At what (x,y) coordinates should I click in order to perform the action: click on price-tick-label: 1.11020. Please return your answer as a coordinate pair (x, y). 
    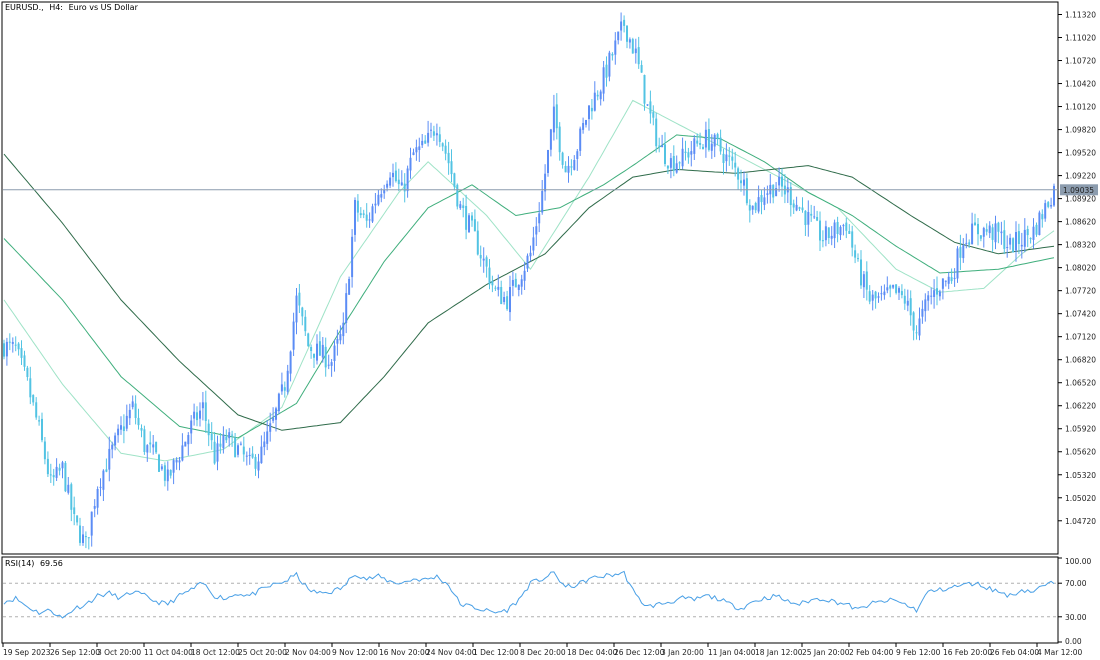
    Looking at the image, I should click on (1080, 38).